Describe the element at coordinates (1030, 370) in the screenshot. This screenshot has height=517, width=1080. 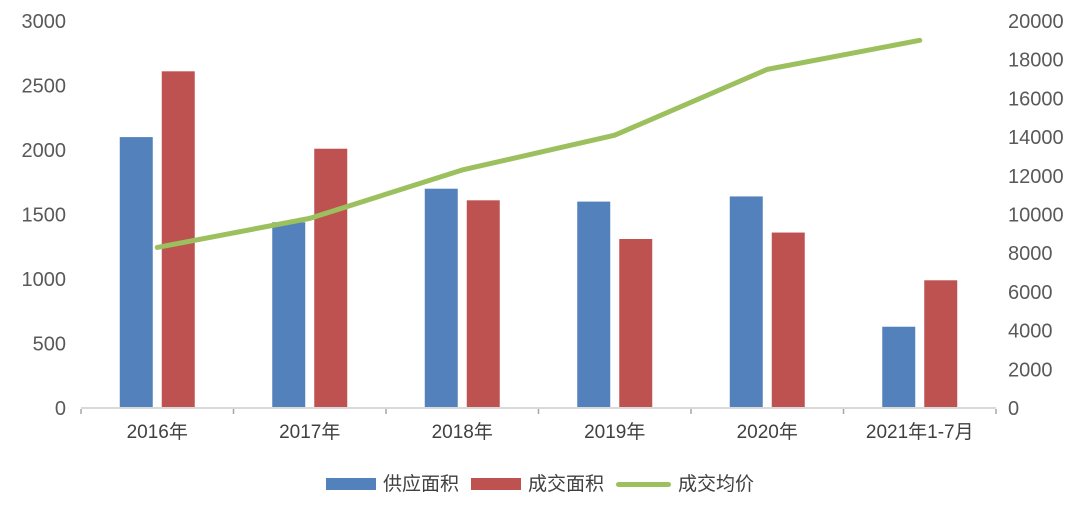
I see `y-right-tick-label: 2000` at that location.